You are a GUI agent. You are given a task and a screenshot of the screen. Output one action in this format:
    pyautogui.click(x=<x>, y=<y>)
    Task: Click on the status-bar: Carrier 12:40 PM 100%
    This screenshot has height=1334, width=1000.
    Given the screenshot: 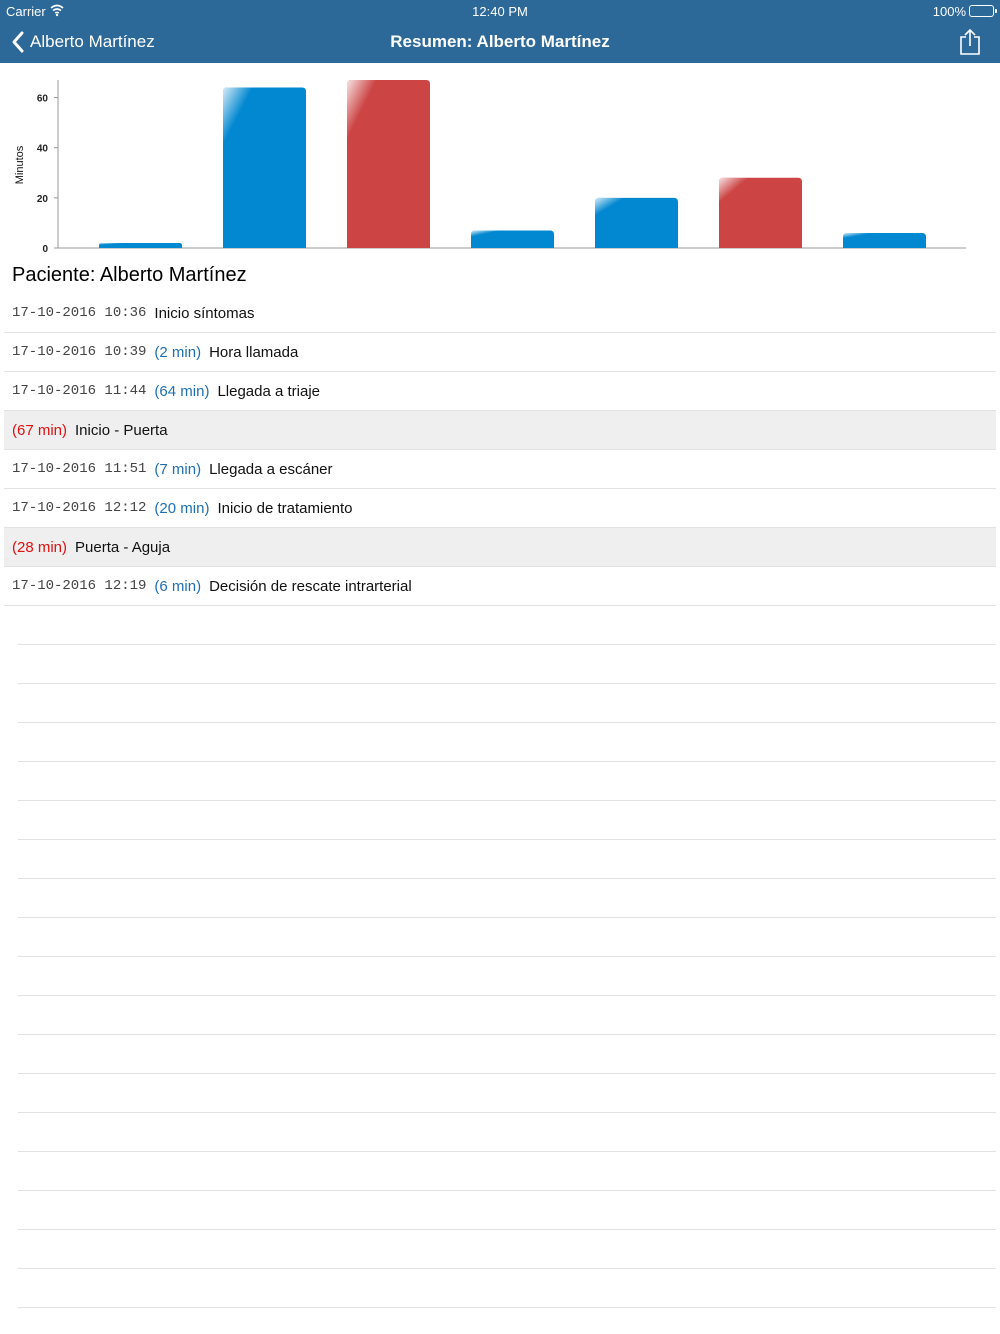 What is the action you would take?
    pyautogui.click(x=500, y=11)
    